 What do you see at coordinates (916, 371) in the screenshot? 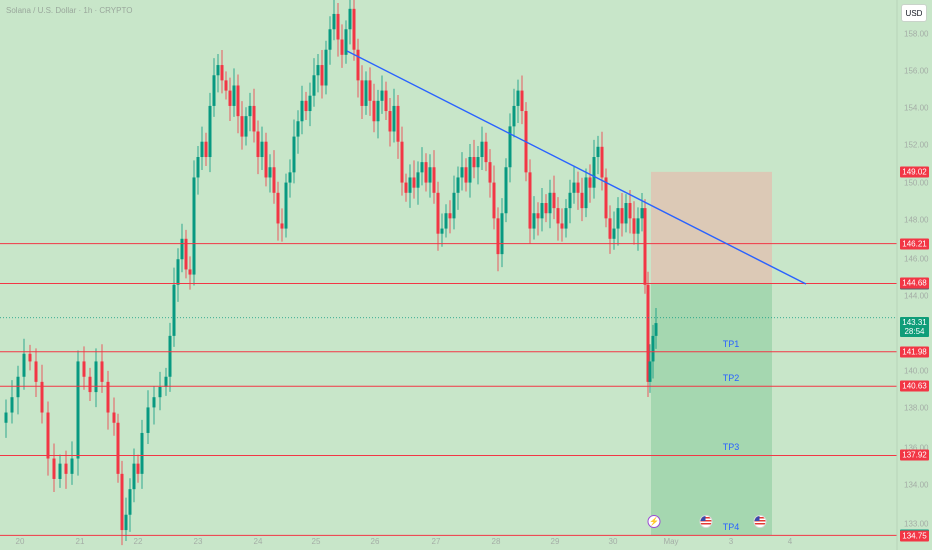
I see `price-axis-label: 140.00` at bounding box center [916, 371].